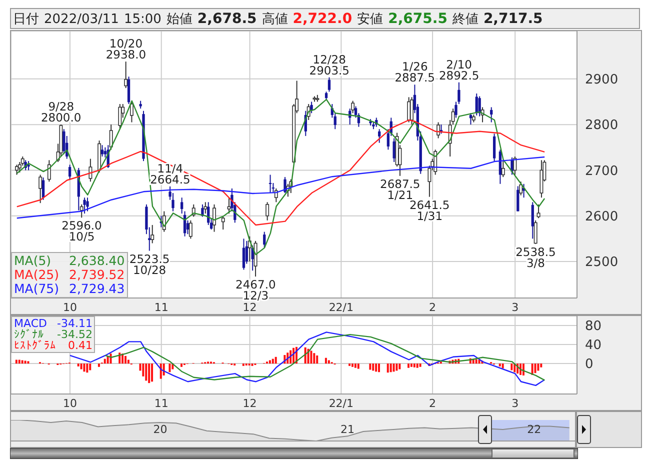  What do you see at coordinates (160, 429) in the screenshot?
I see `x-tick-label: 20` at bounding box center [160, 429].